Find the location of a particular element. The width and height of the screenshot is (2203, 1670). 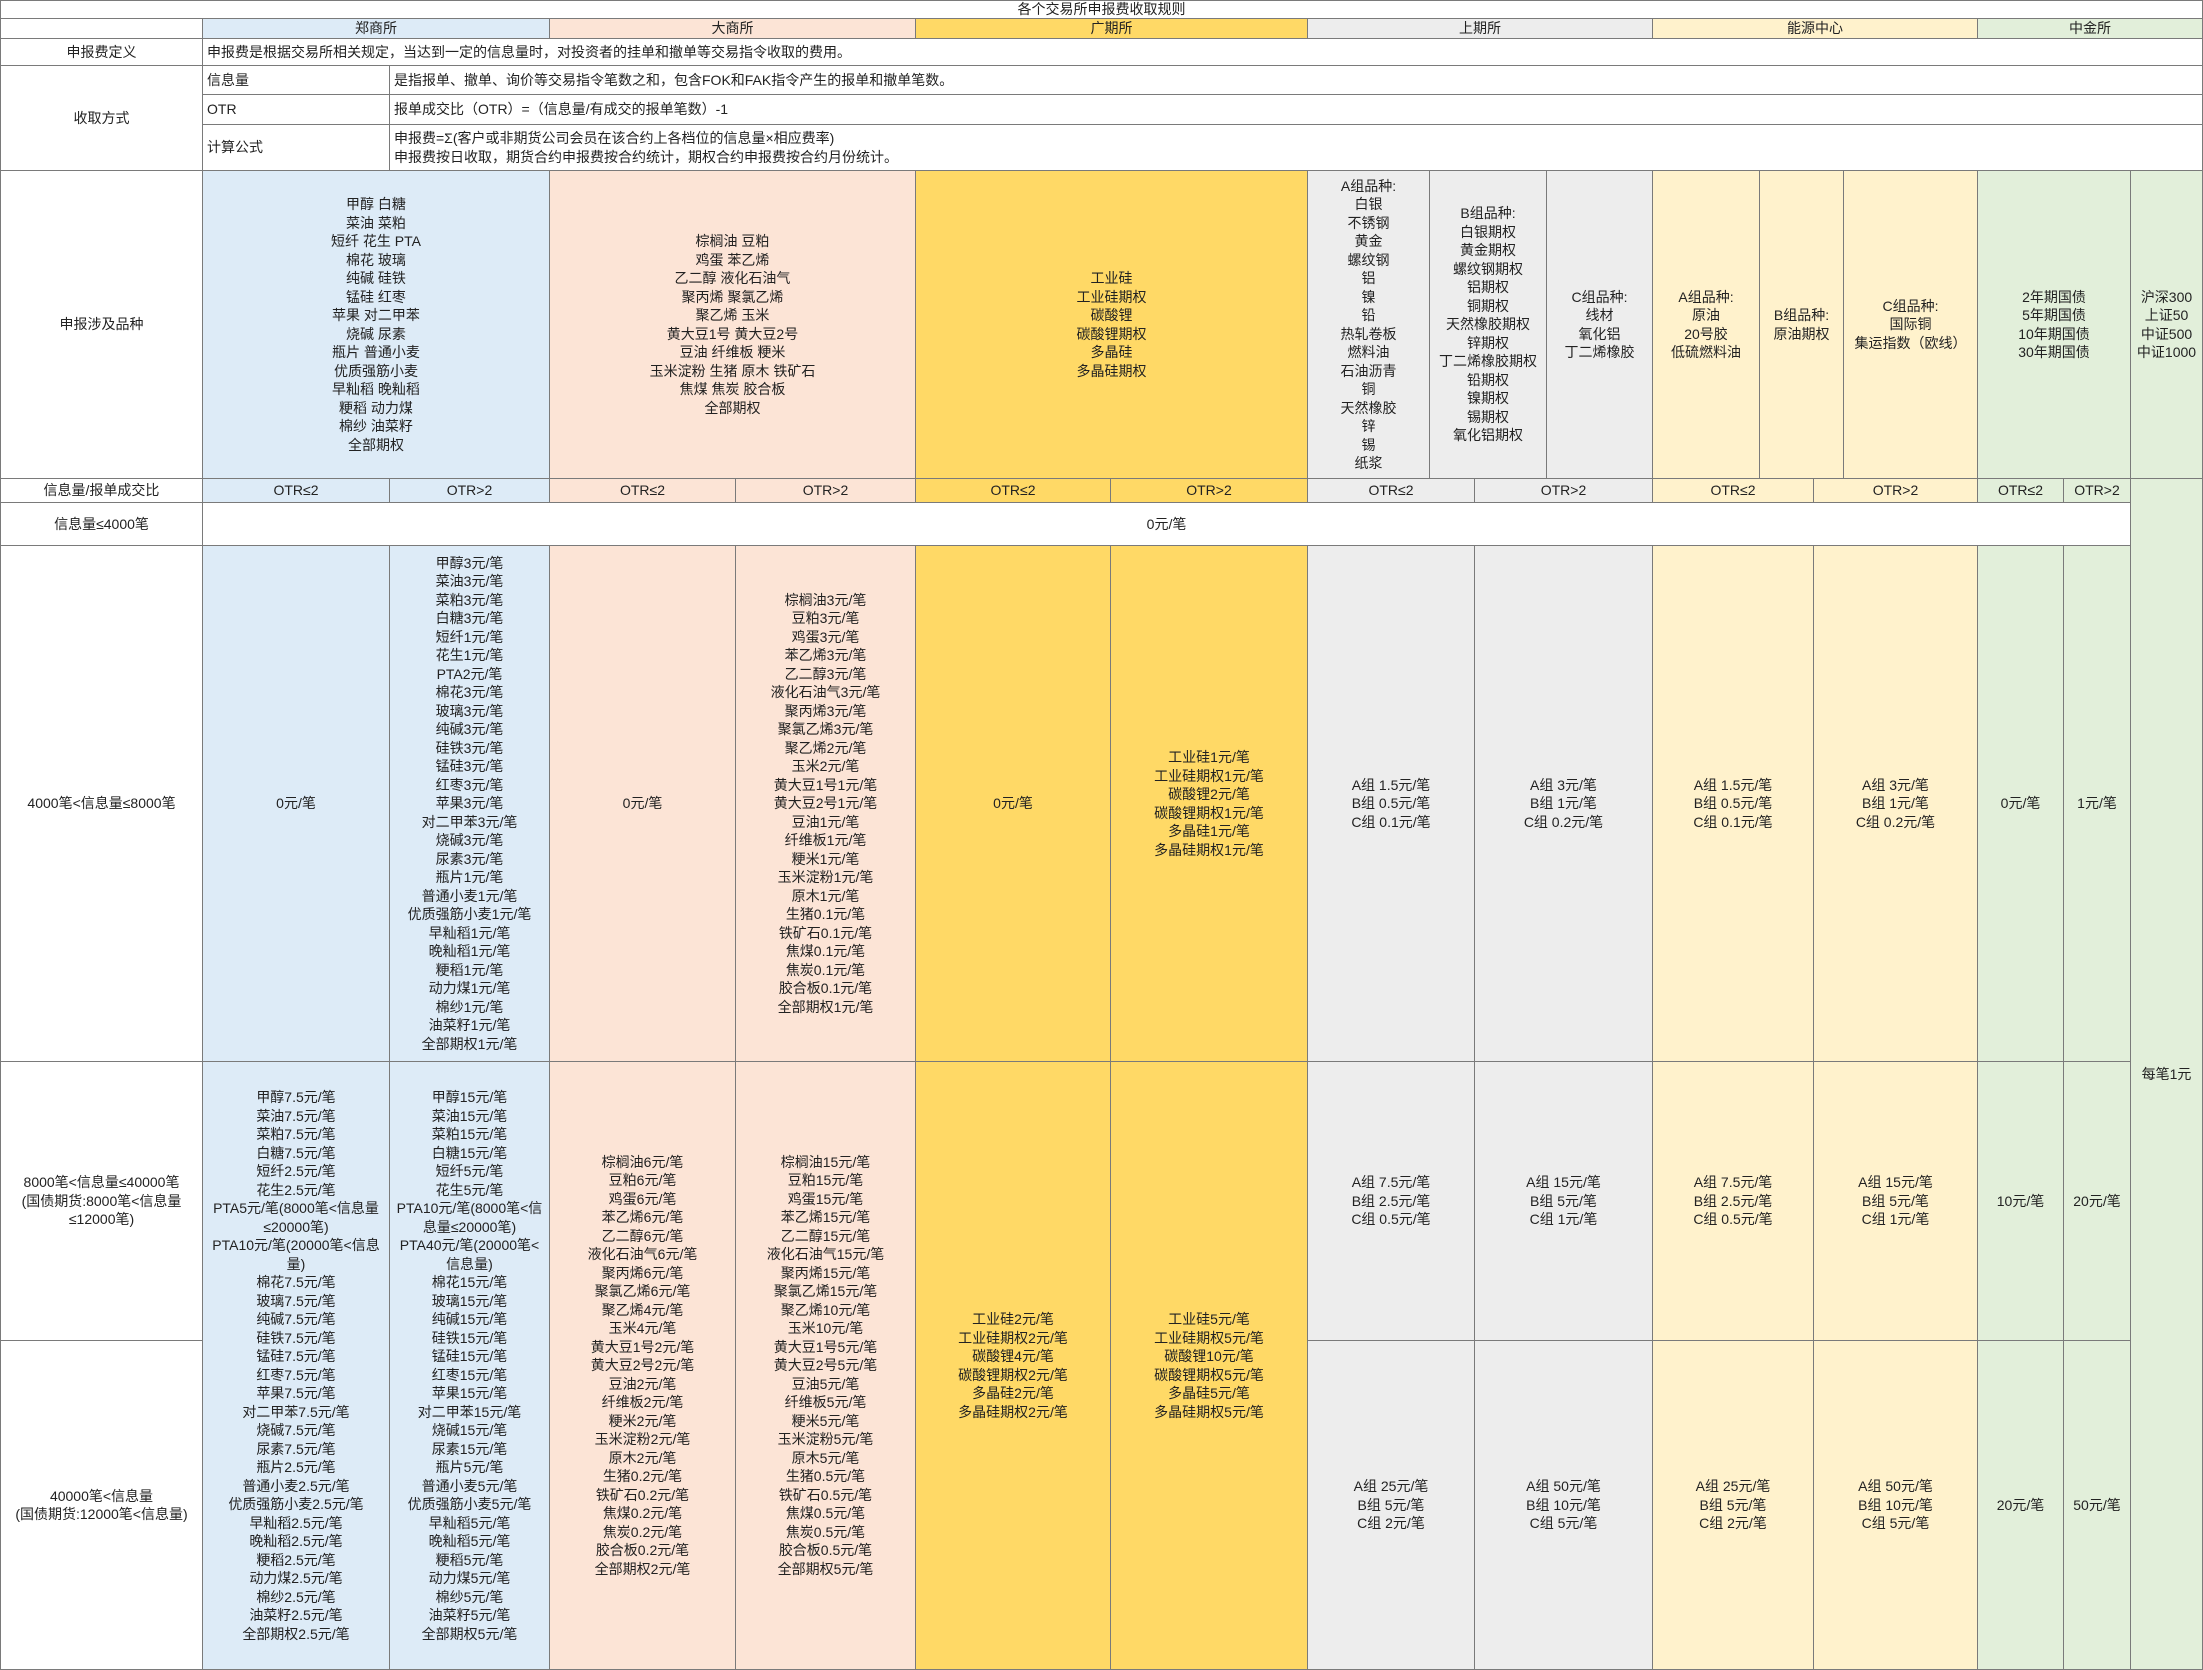

product-list: A组品种: 原油 20号胶 低硫燃料油 is located at coordinates (1706, 324).